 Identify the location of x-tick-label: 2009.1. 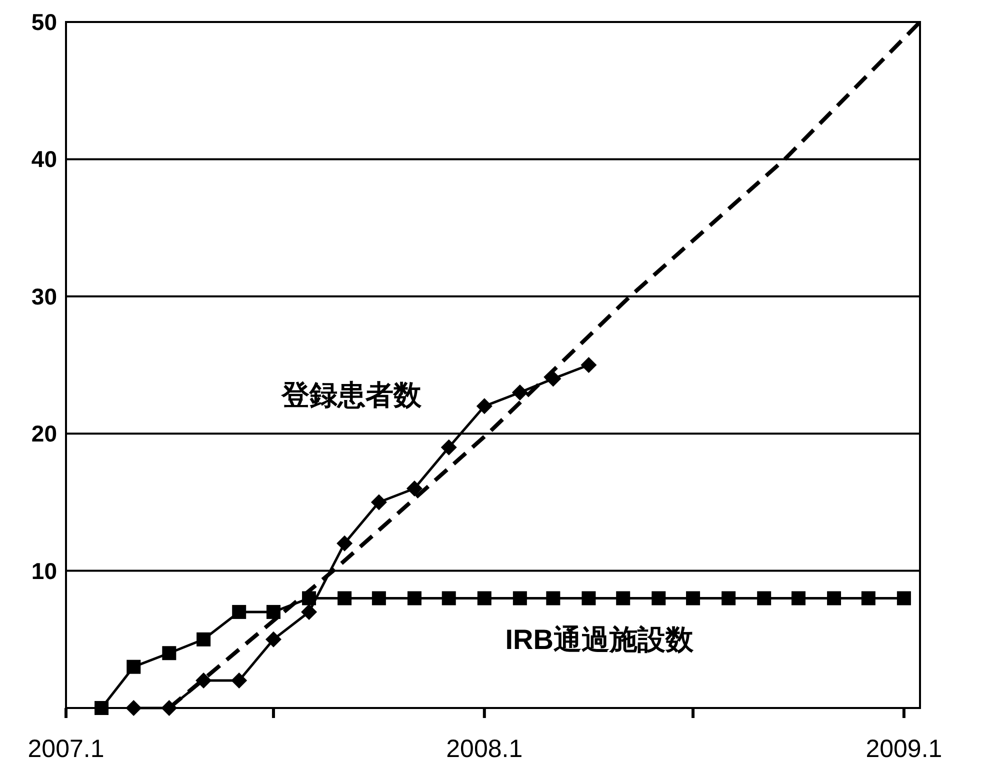
(904, 749).